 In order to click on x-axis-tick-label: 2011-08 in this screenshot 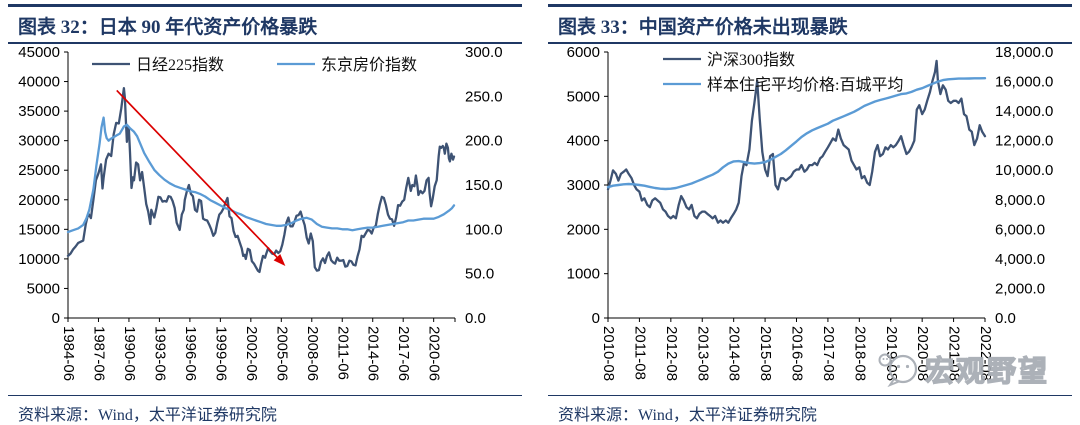, I will do `click(639, 353)`.